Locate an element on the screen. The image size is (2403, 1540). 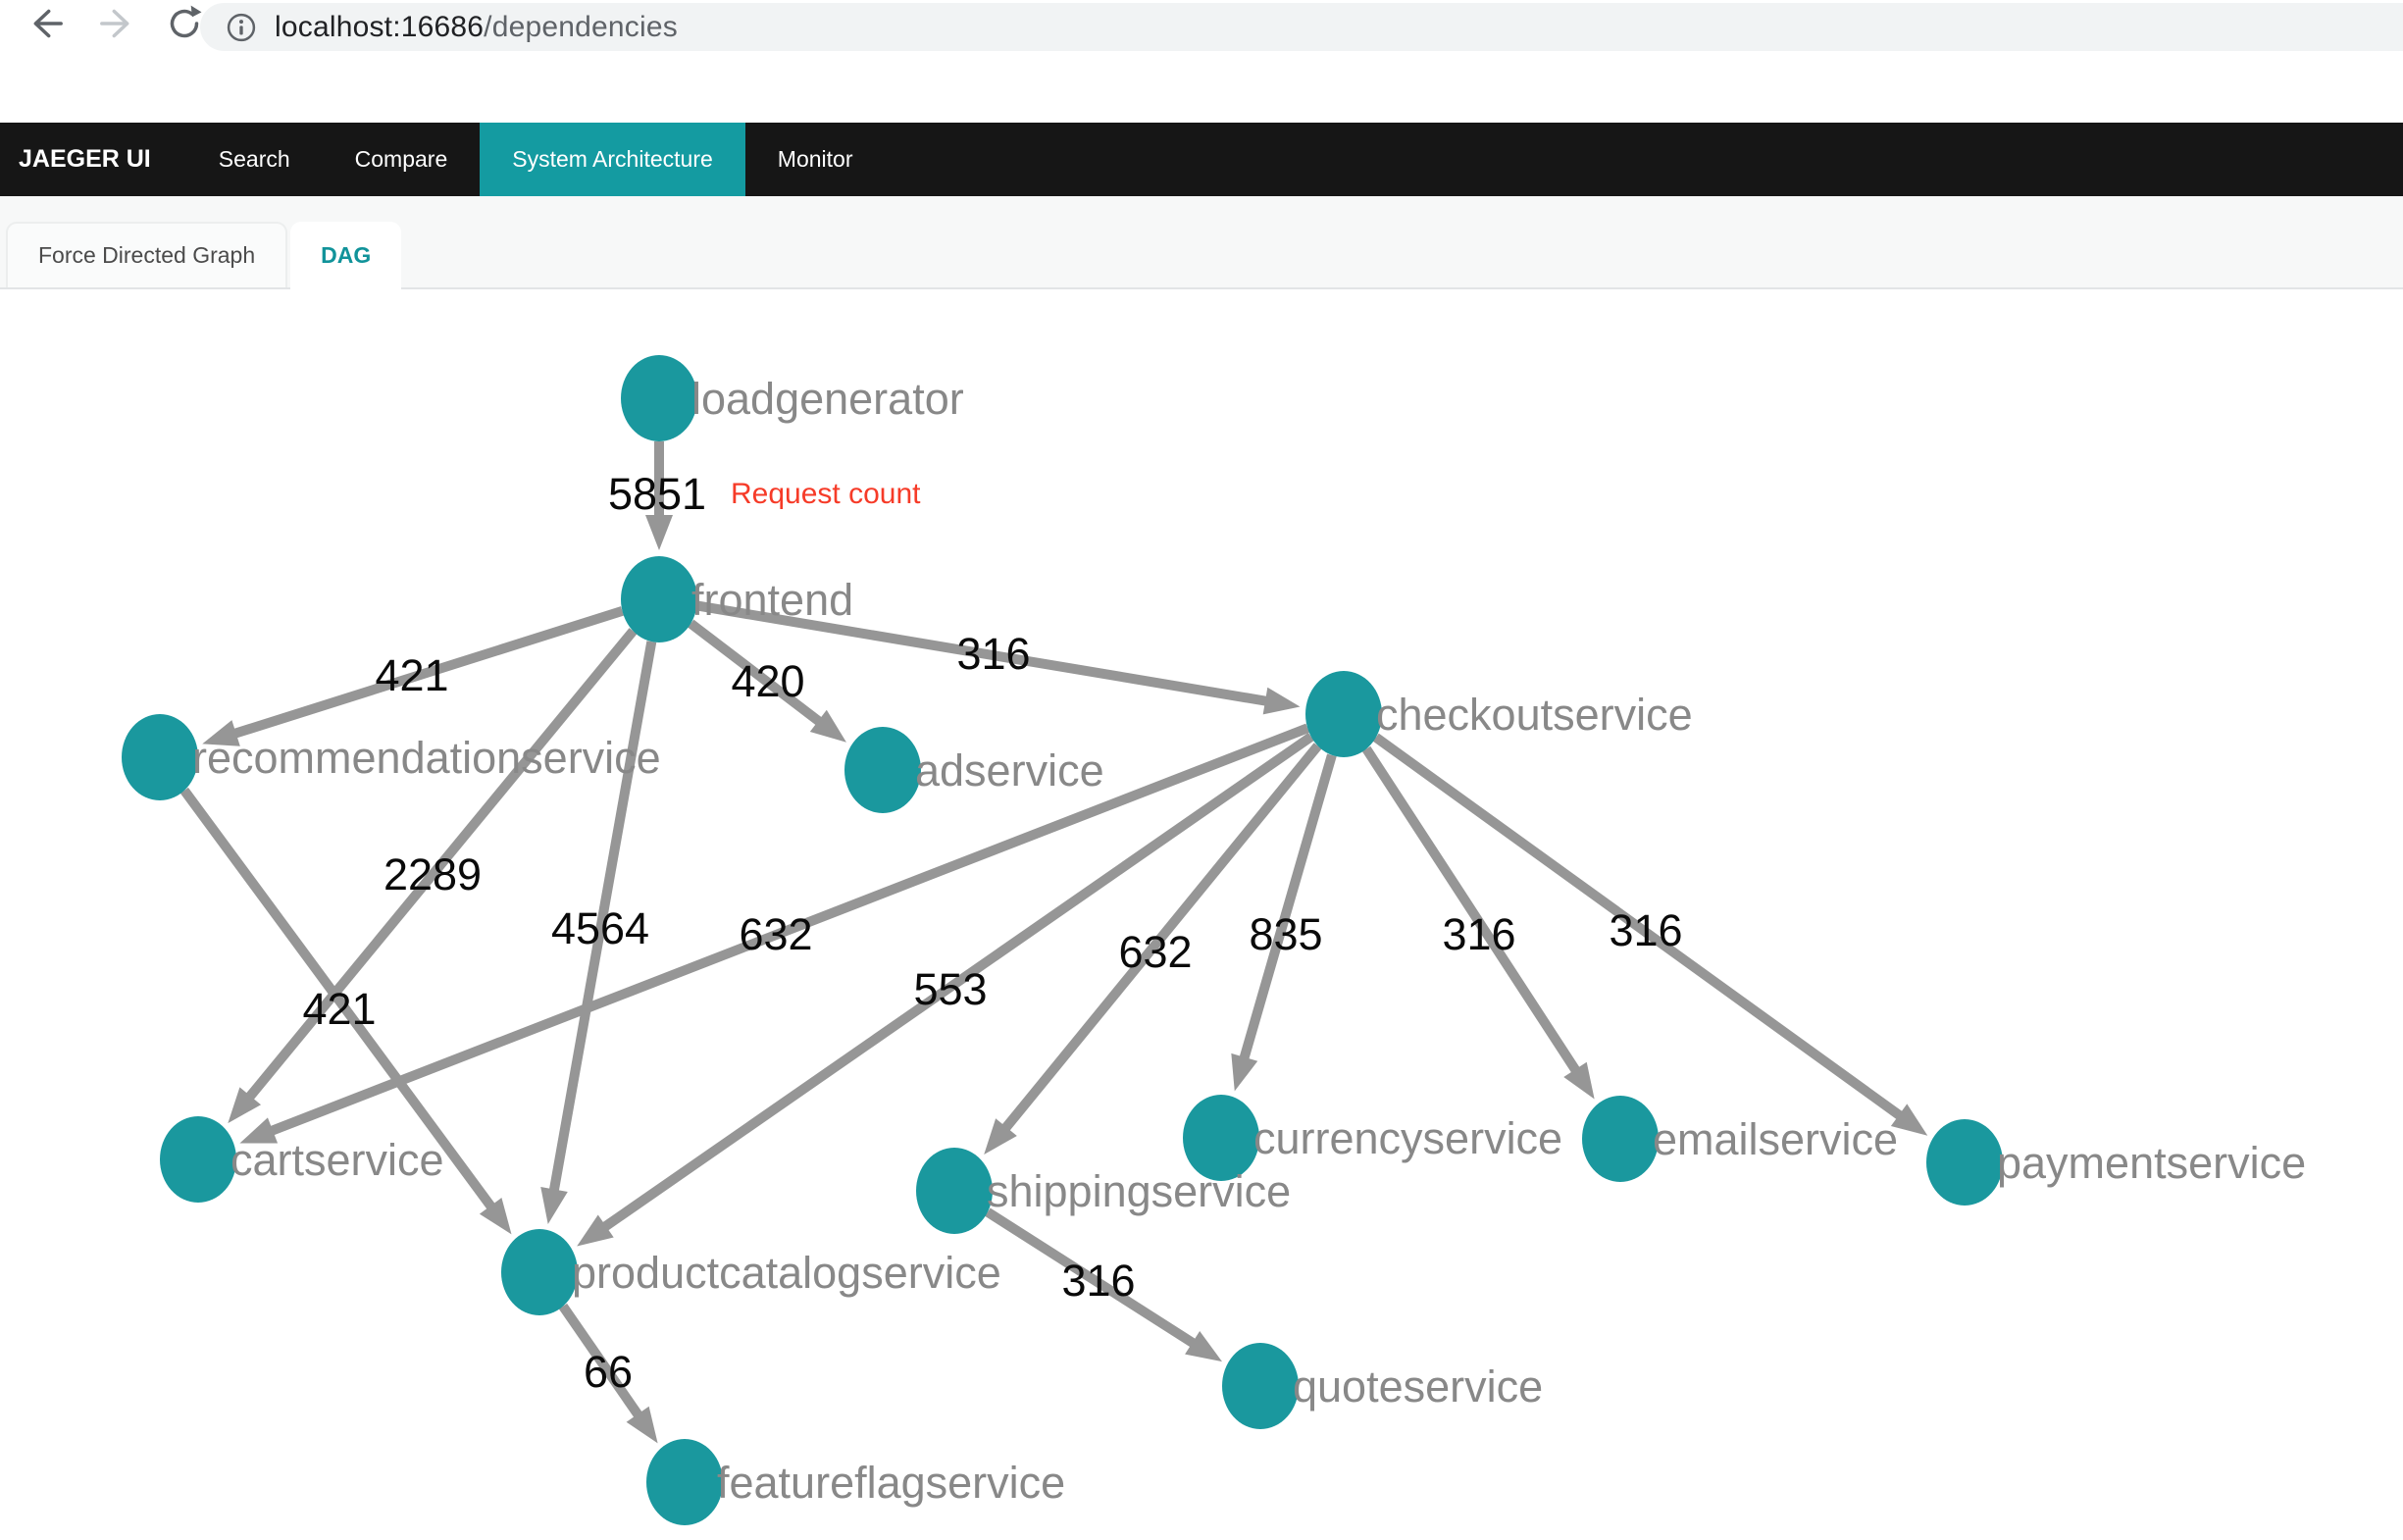
service-label-recommendationservice: recommendationservice is located at coordinates (426, 758).